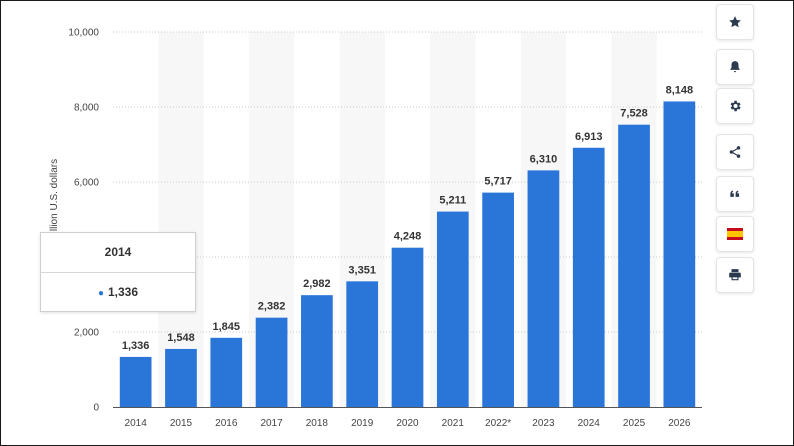  Describe the element at coordinates (86, 108) in the screenshot. I see `y-tick-label: 8,000` at that location.